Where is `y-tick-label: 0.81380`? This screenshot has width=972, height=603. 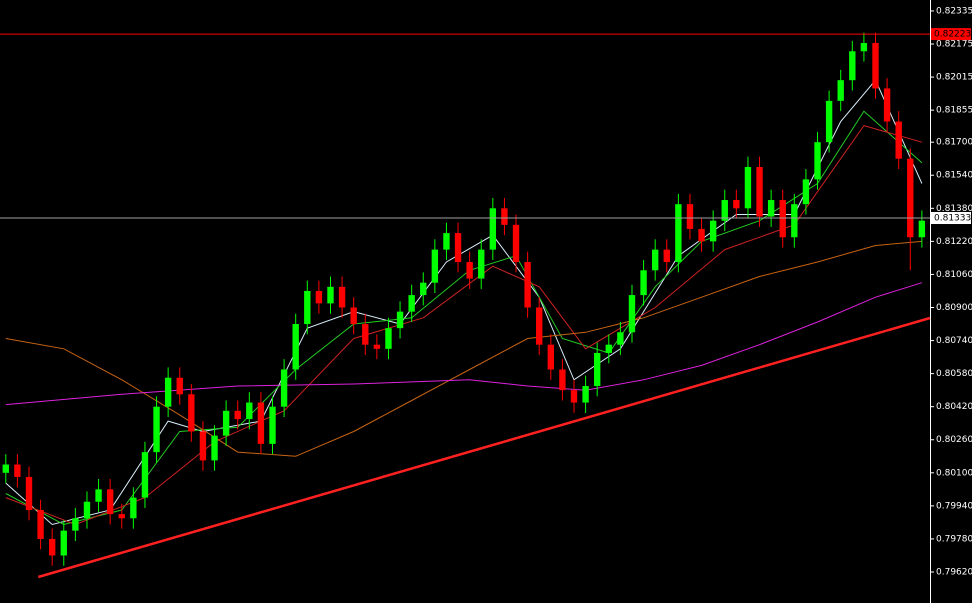
y-tick-label: 0.81380 is located at coordinates (954, 209).